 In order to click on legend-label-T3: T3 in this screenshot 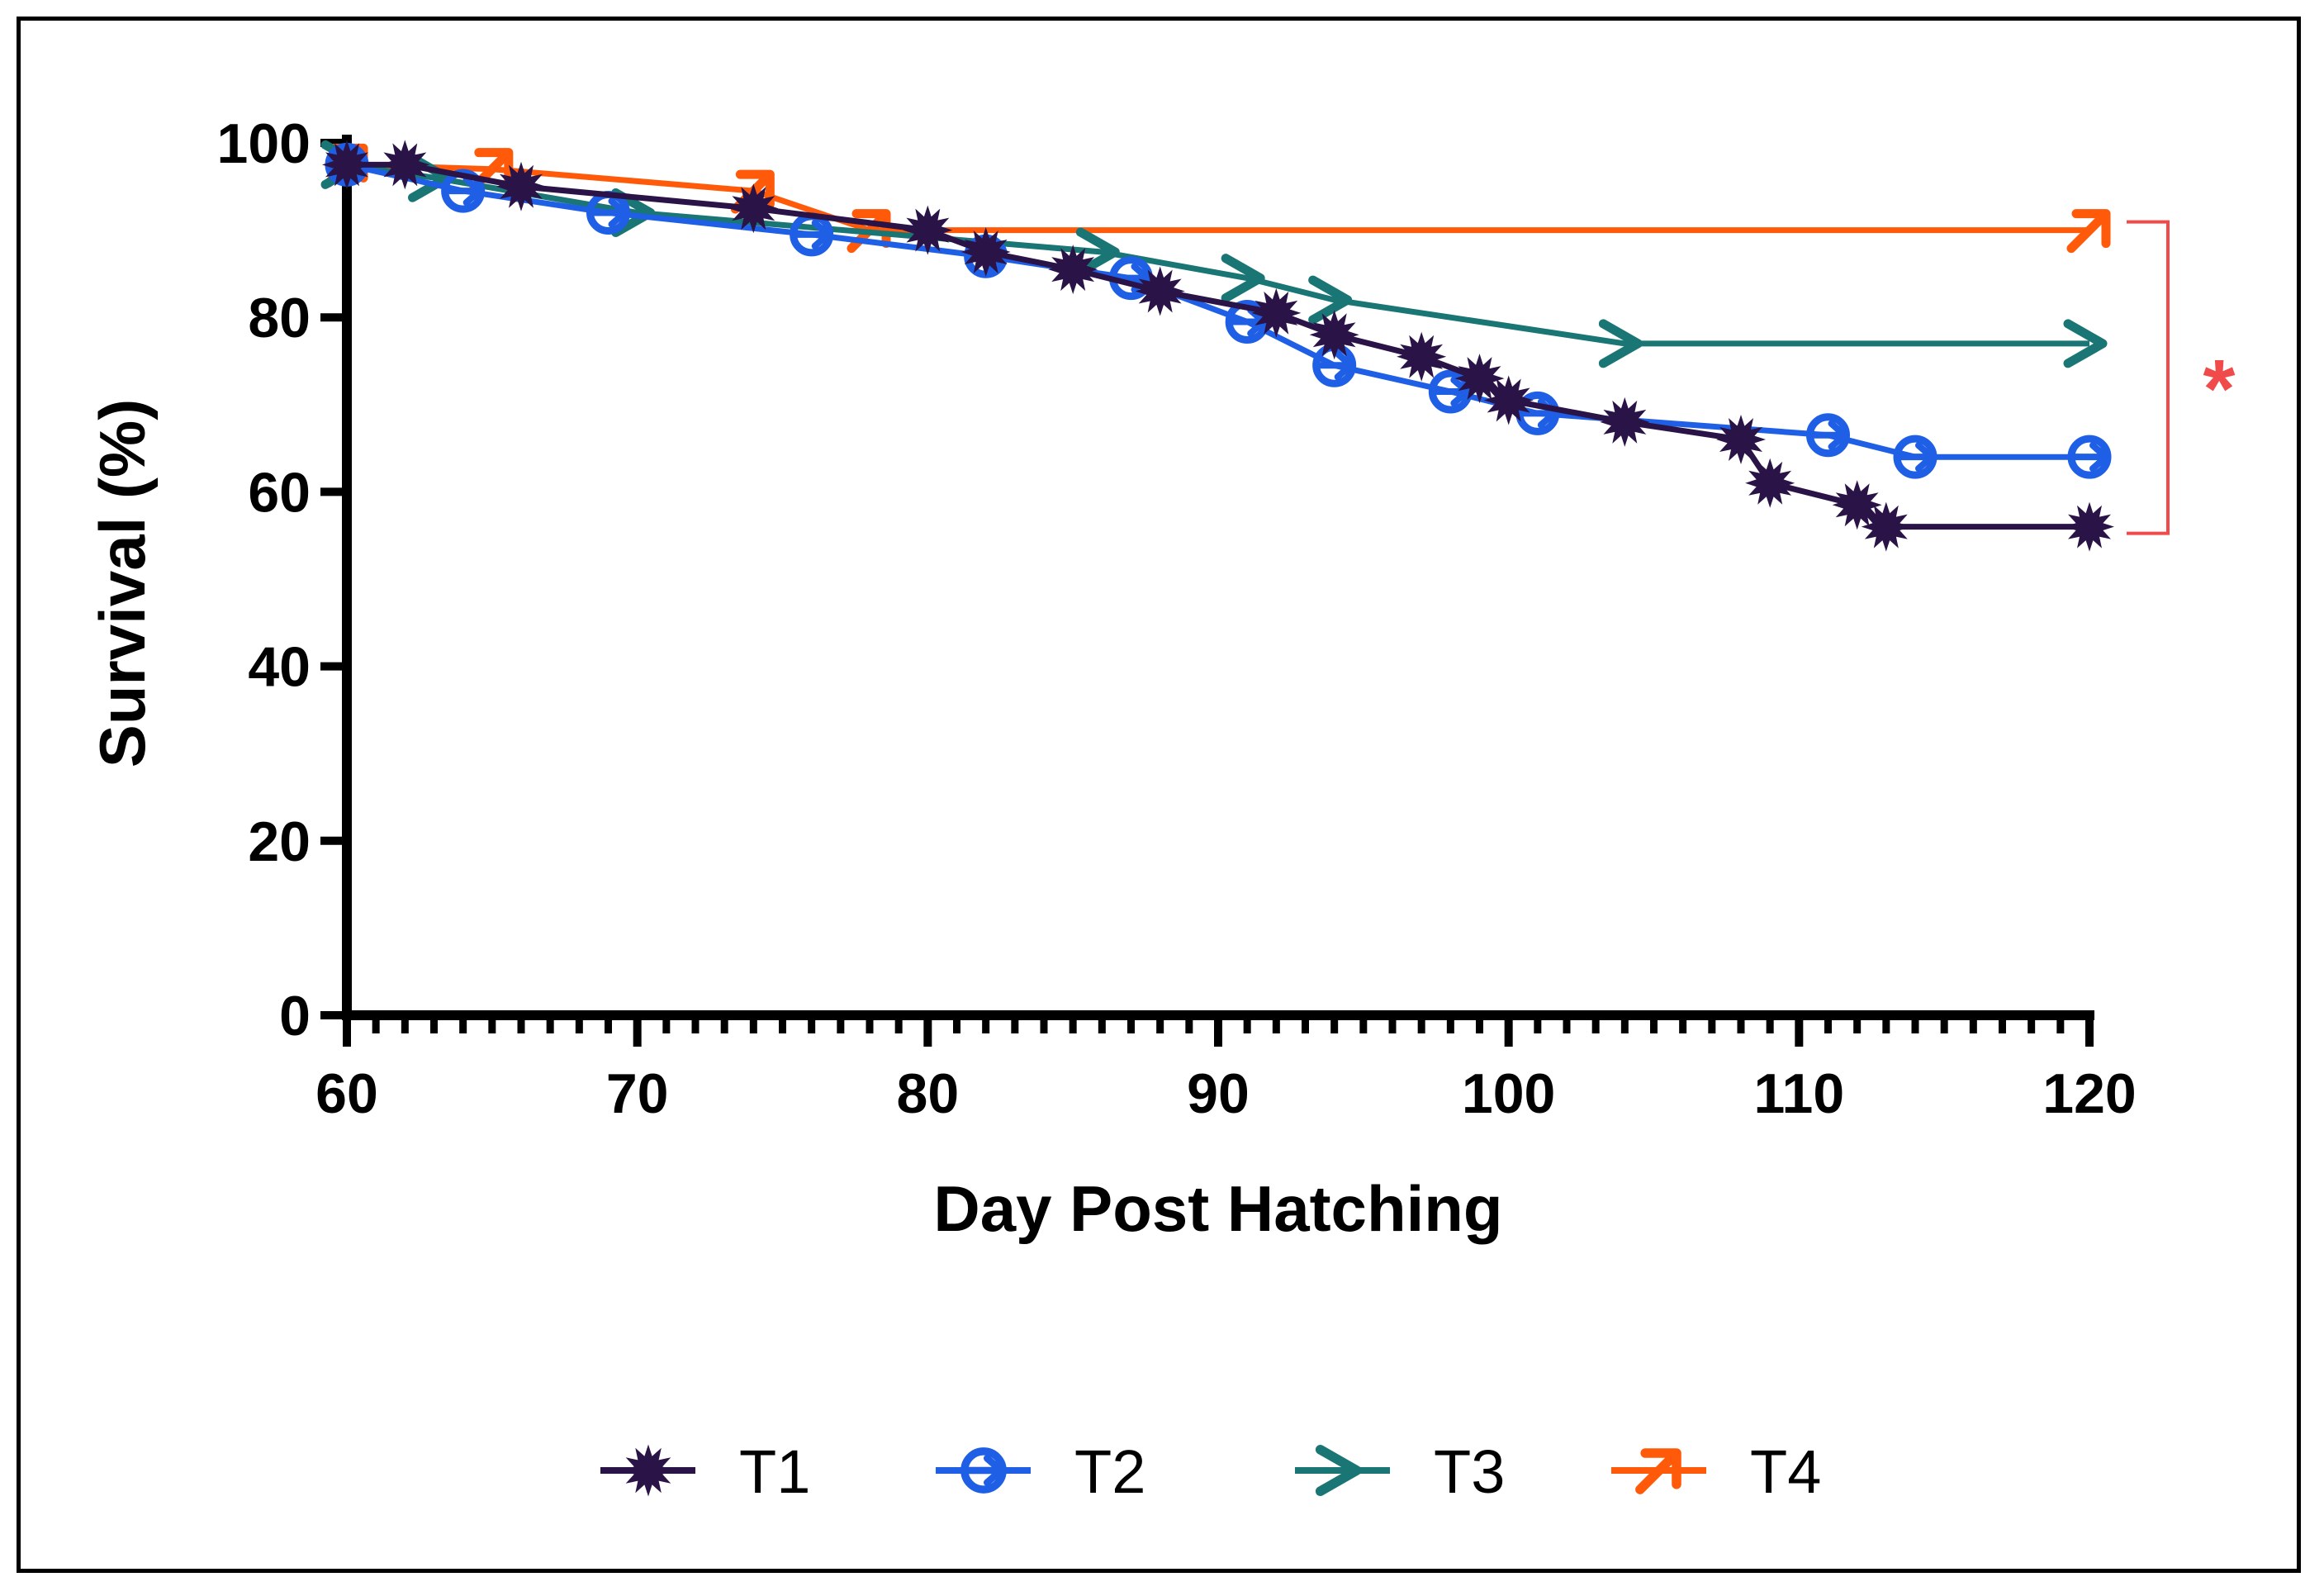, I will do `click(1469, 1471)`.